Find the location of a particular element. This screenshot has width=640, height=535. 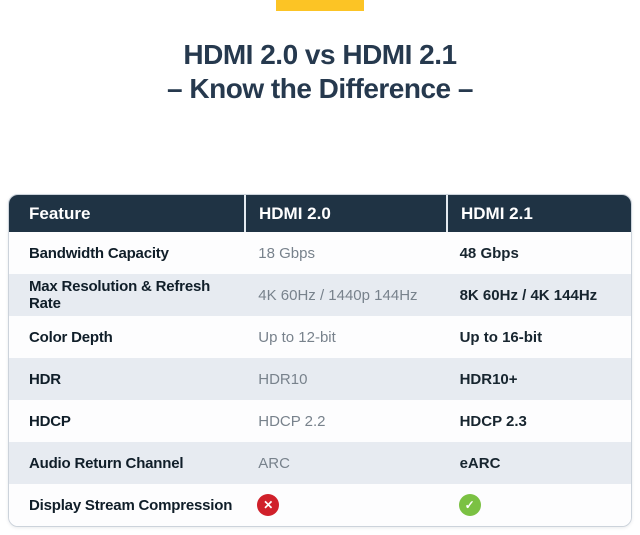

hdmi21-cell: 8K 60Hz / 4K 144Hz is located at coordinates (528, 295).